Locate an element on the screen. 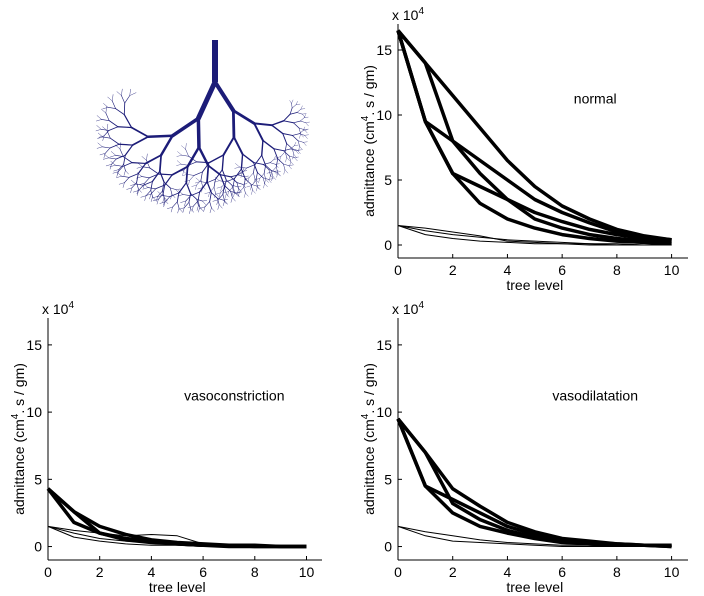  vascular-tree-illustration is located at coordinates (202, 127).